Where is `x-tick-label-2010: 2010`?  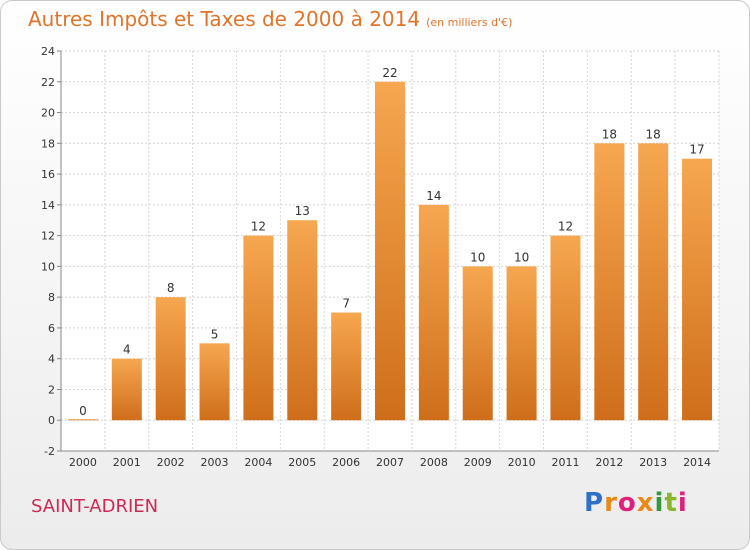 x-tick-label-2010: 2010 is located at coordinates (522, 462).